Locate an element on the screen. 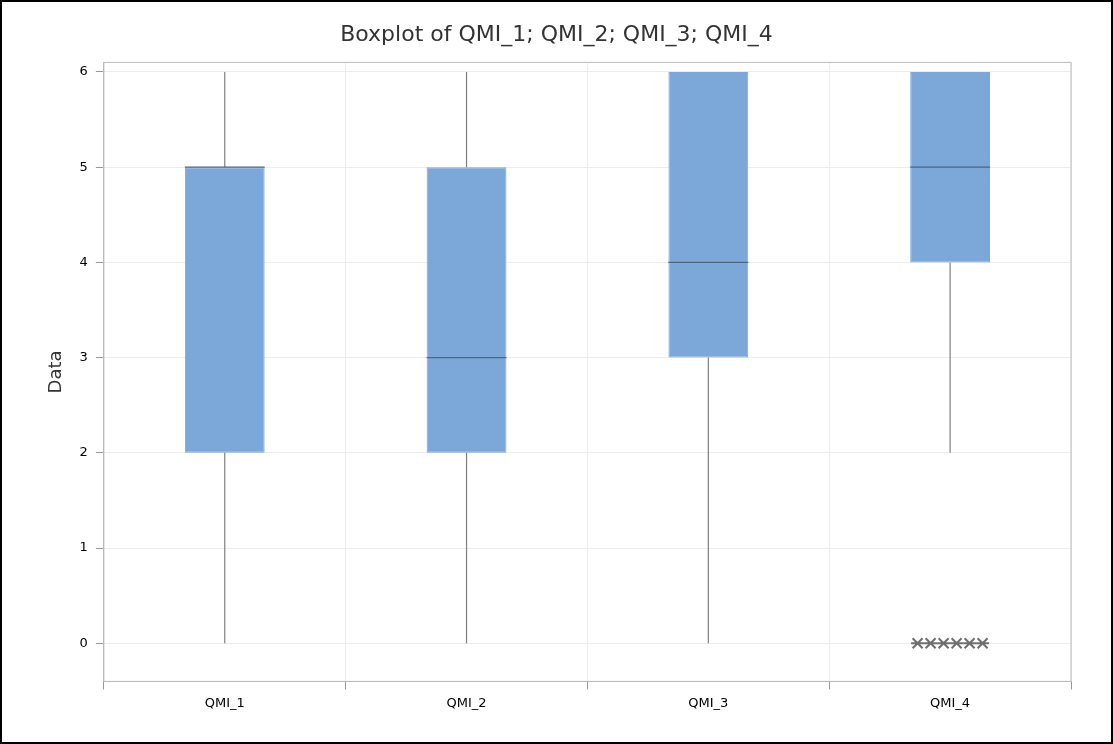 The image size is (1113, 744). y-tick-label: 2 is located at coordinates (83, 452).